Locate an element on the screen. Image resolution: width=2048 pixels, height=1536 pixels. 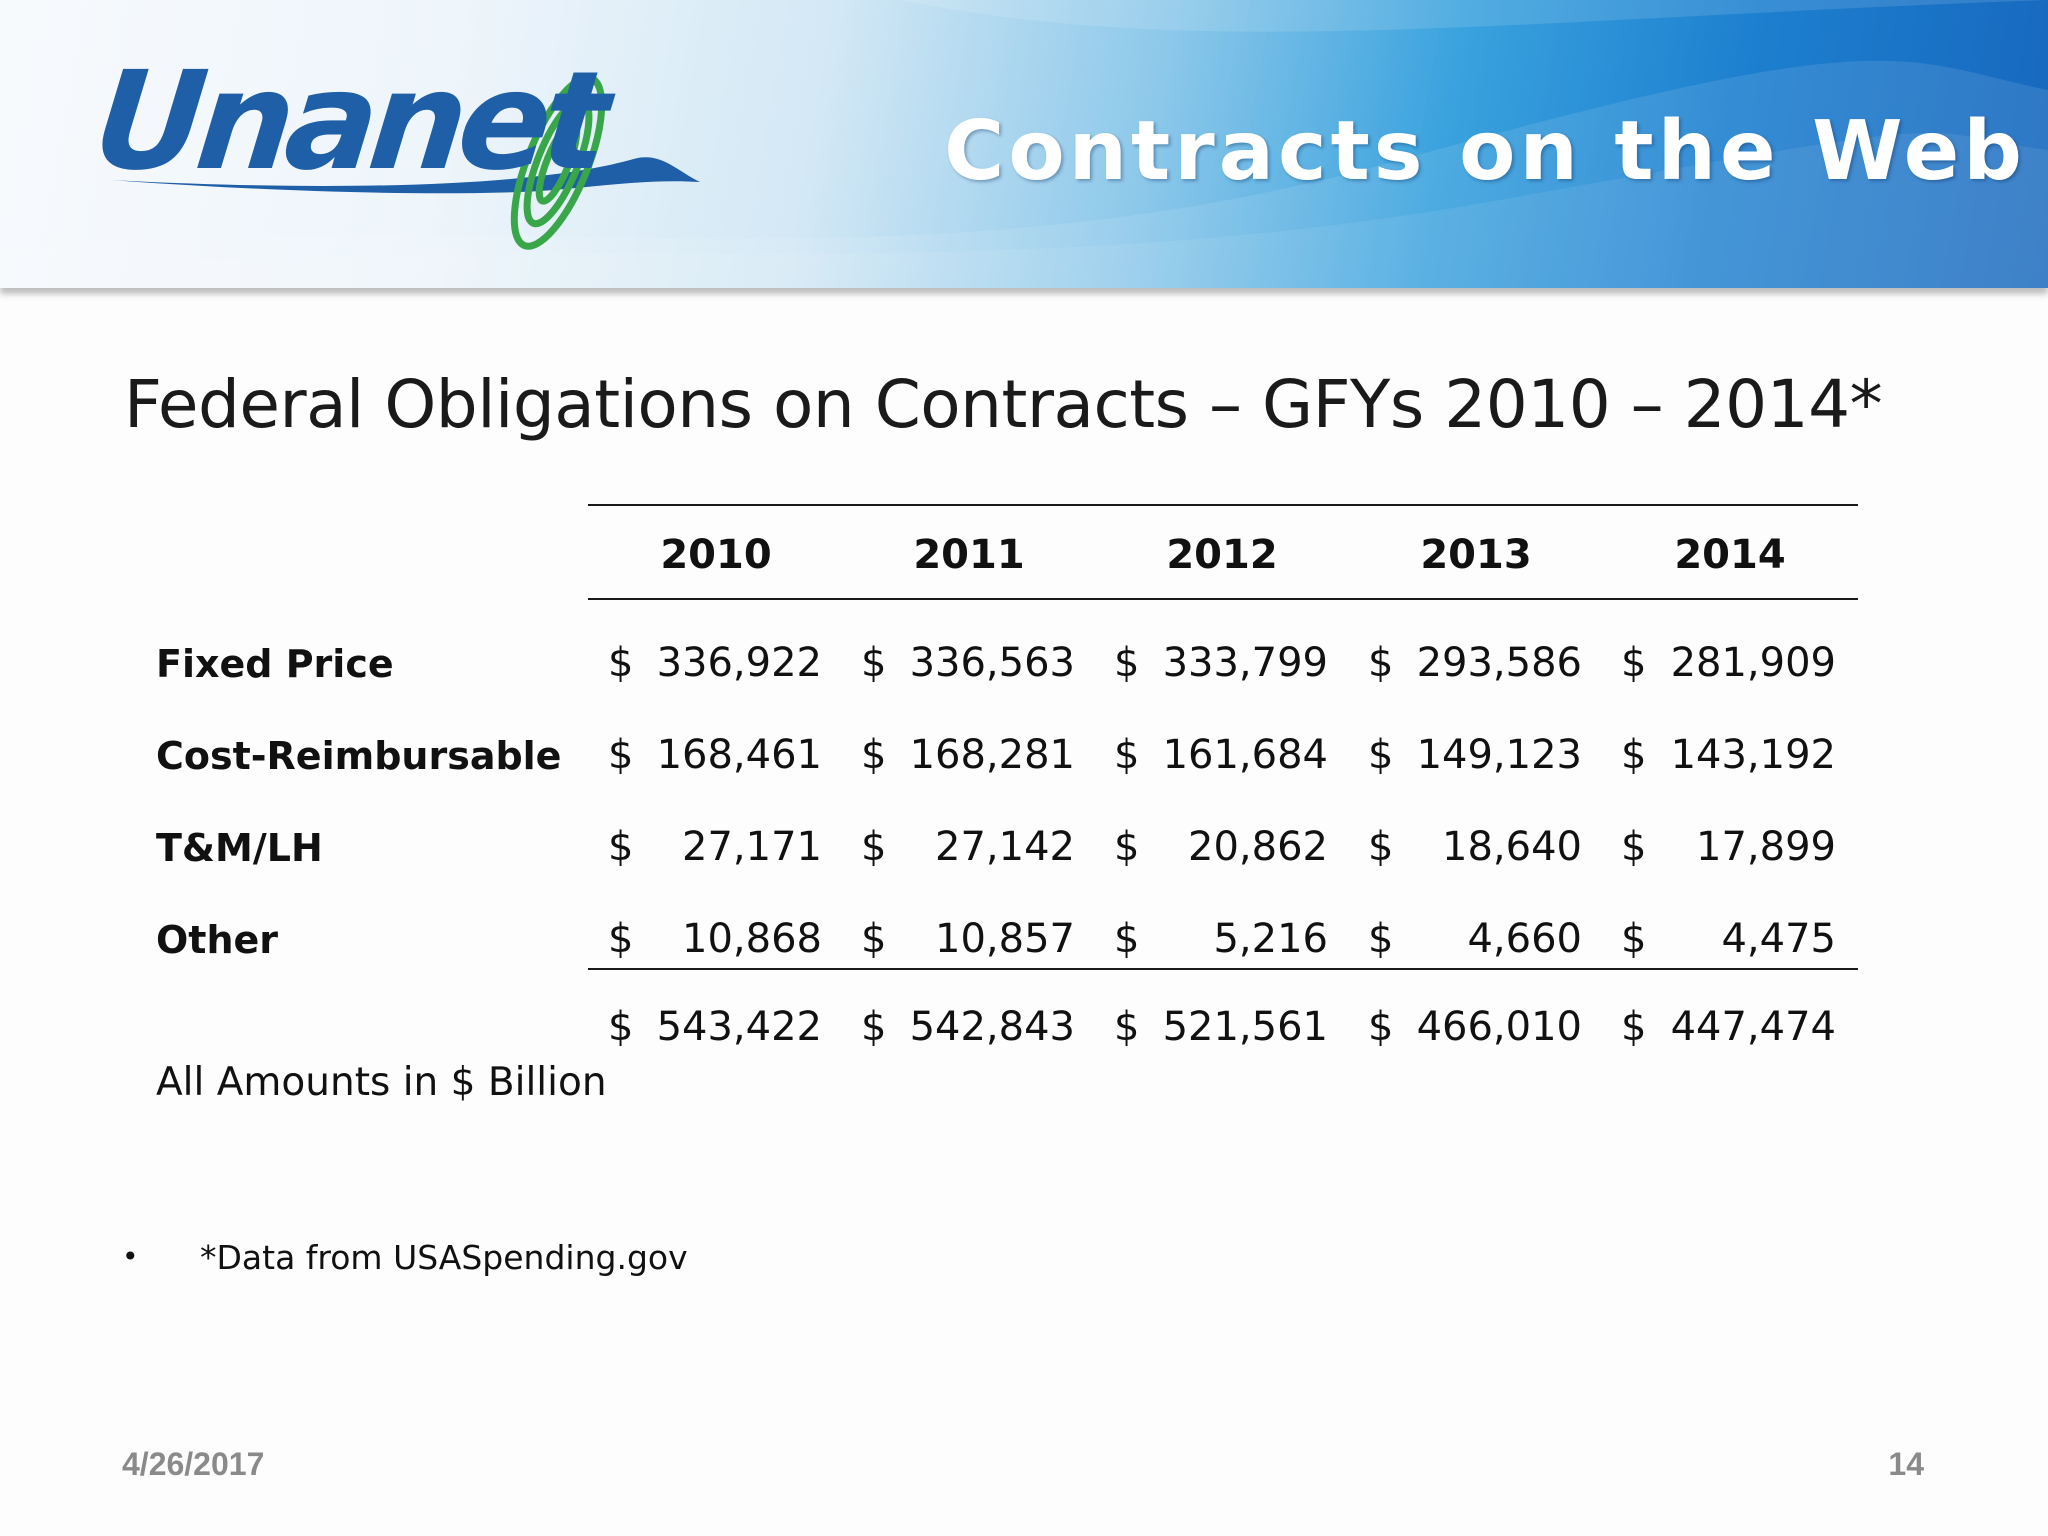
total-cell: 542,843 is located at coordinates (992, 1027).